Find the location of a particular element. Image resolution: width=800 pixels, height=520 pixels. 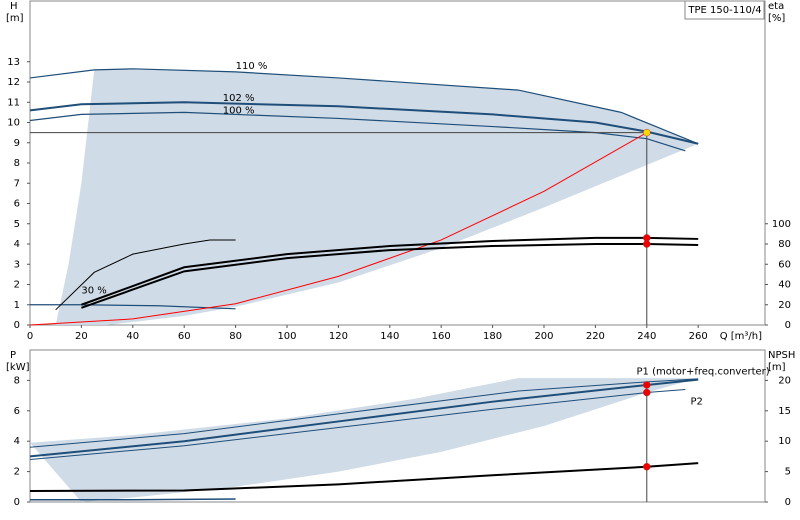

title-box is located at coordinates (724, 10).